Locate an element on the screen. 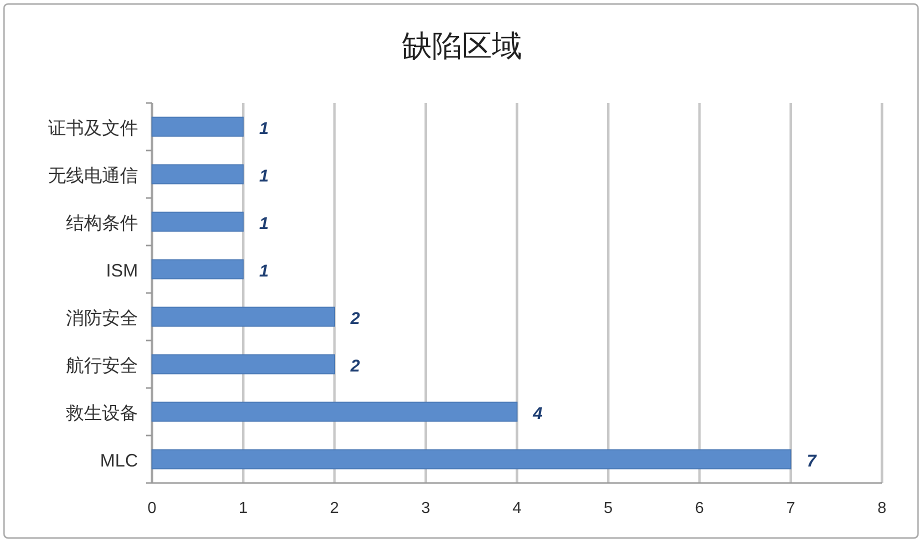  y-tick-label: 无线电通信 is located at coordinates (93, 175).